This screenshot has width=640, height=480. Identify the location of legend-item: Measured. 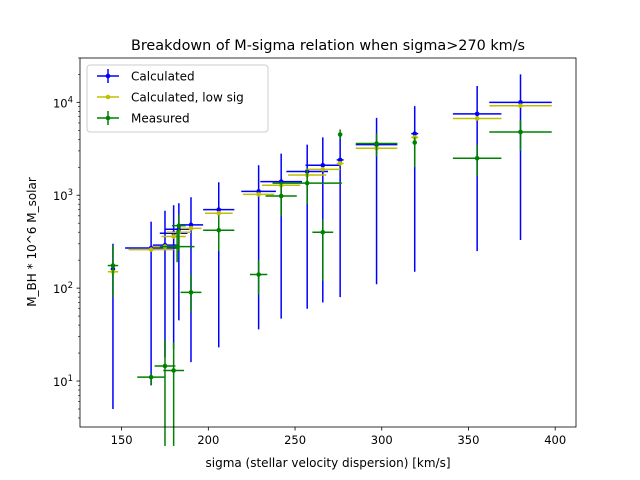
(143, 118).